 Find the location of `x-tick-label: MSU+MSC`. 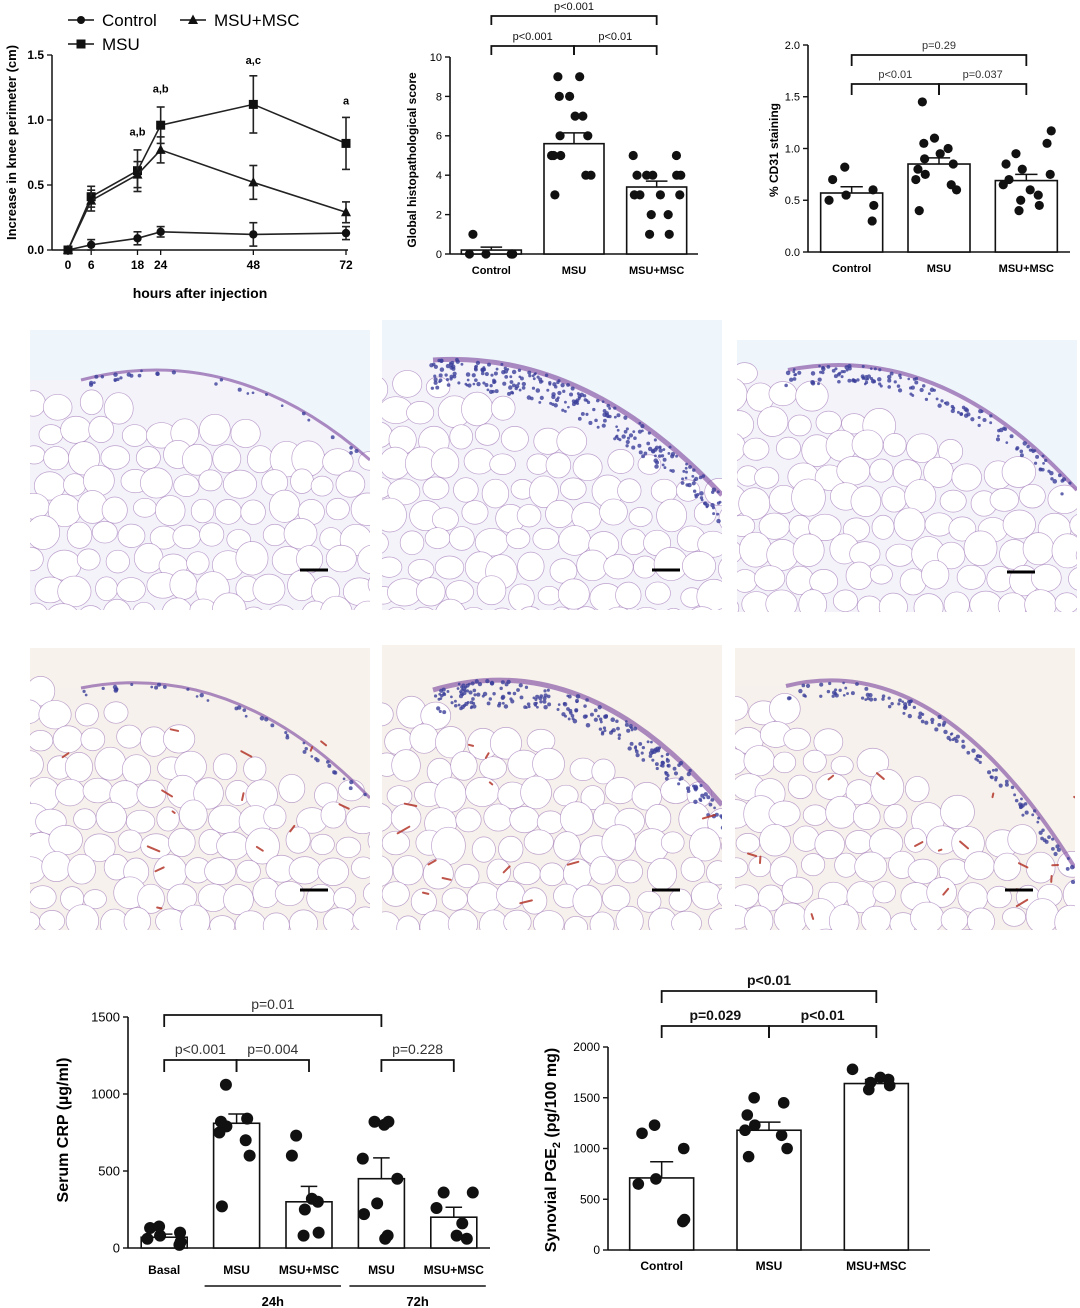

x-tick-label: MSU+MSC is located at coordinates (1026, 269).